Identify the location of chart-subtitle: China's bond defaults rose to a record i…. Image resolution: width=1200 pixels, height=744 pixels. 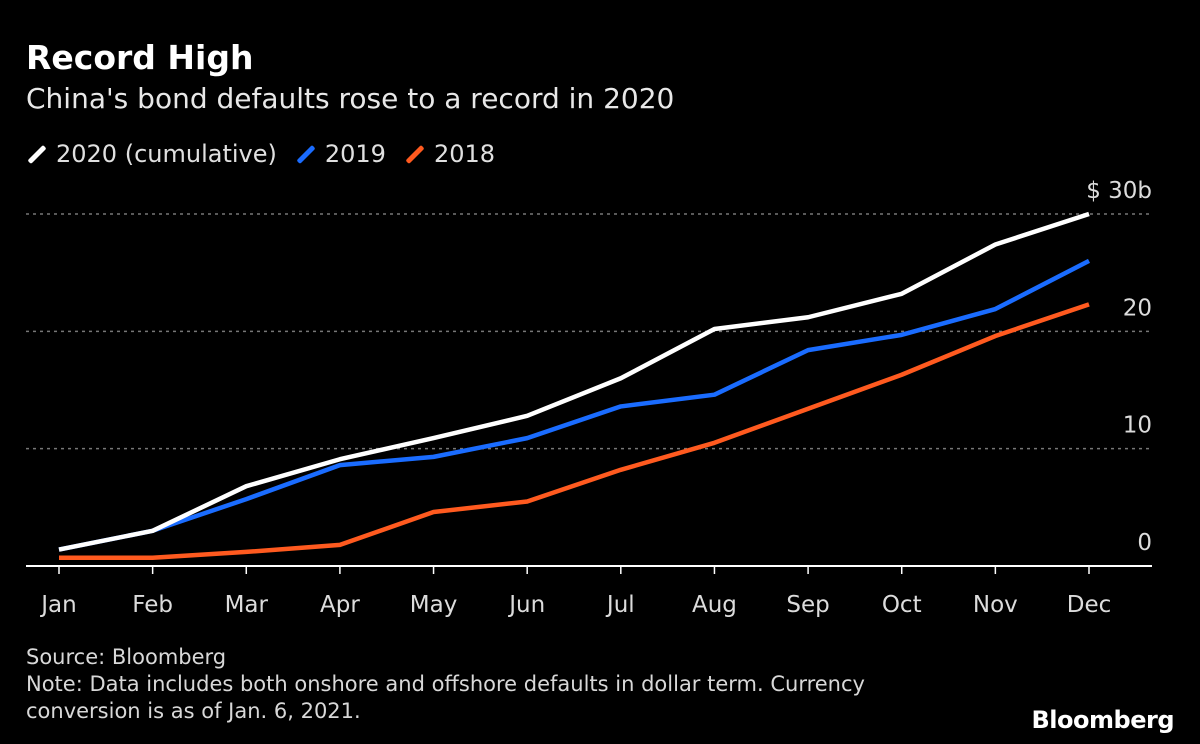
(350, 98).